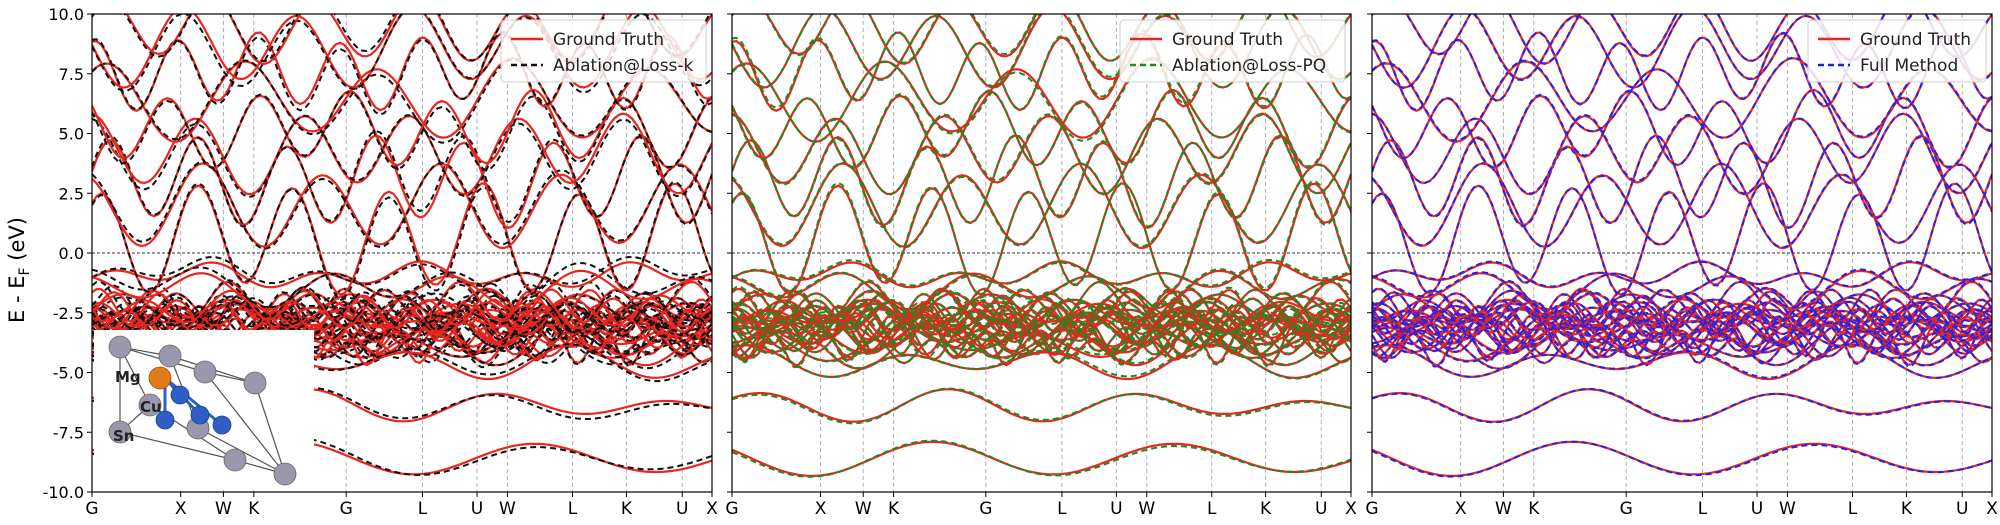 The image size is (2000, 525). What do you see at coordinates (1249, 66) in the screenshot?
I see `legend-label: Ablation@Loss-PQ` at bounding box center [1249, 66].